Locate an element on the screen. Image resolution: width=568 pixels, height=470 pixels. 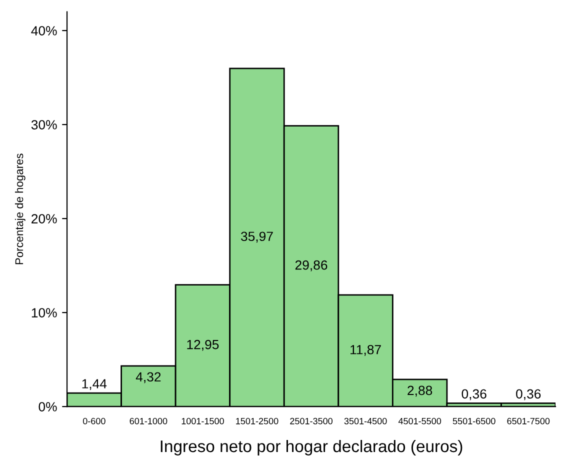
data-label: 2,88 is located at coordinates (420, 391).